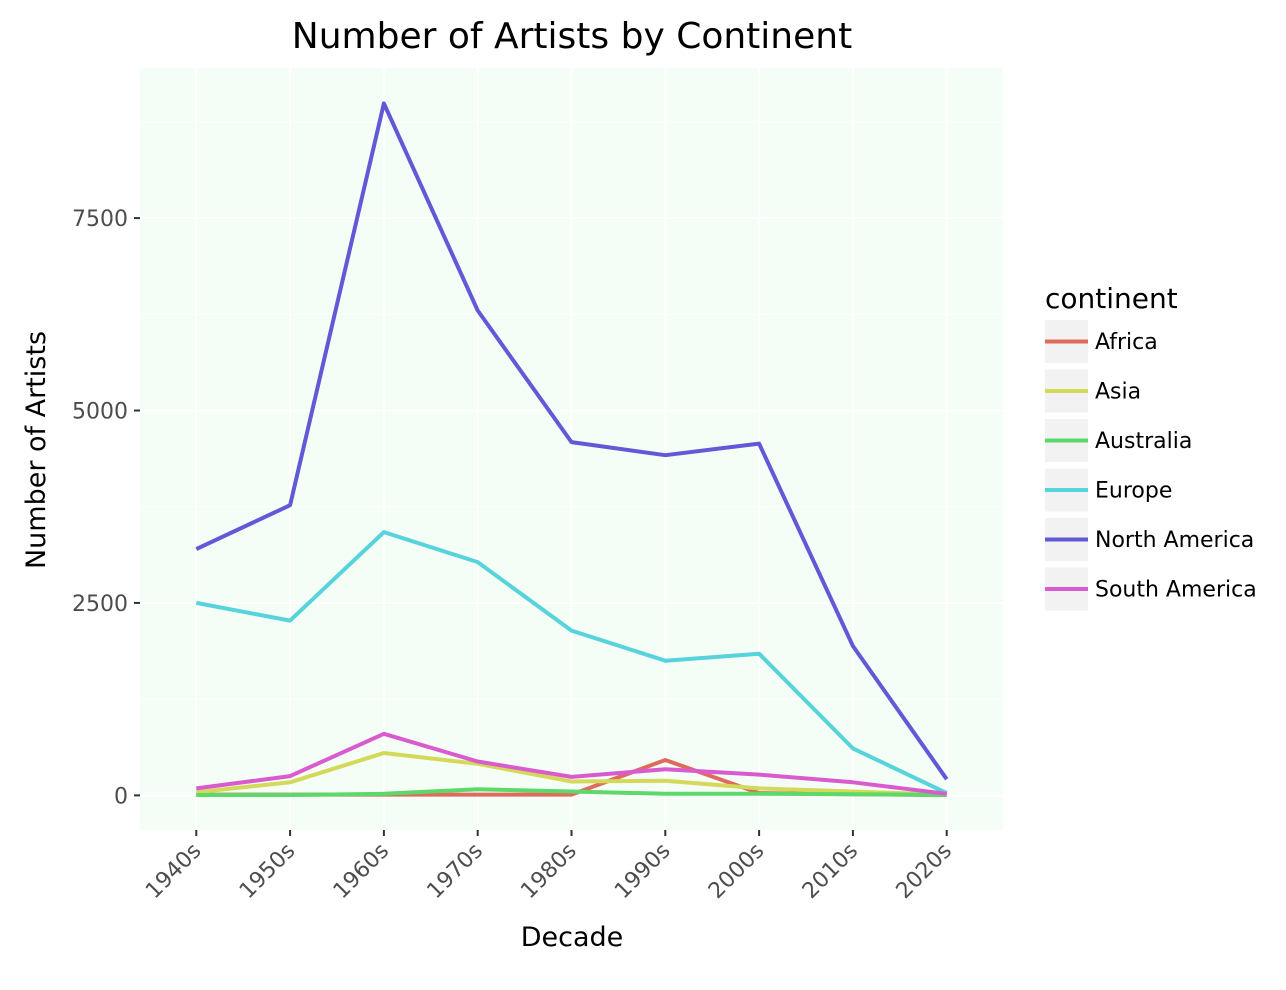 The height and width of the screenshot is (990, 1286). I want to click on y-tick-label: 5000, so click(100, 412).